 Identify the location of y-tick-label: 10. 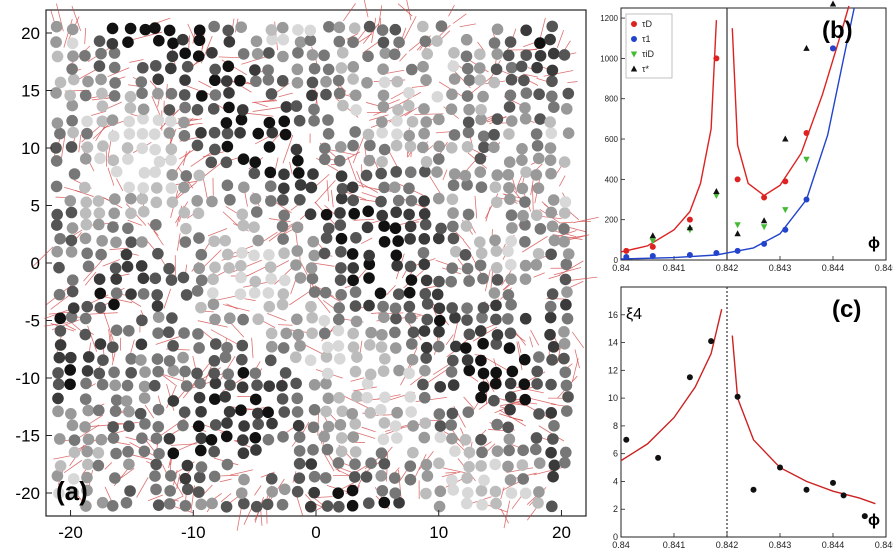
(613, 398).